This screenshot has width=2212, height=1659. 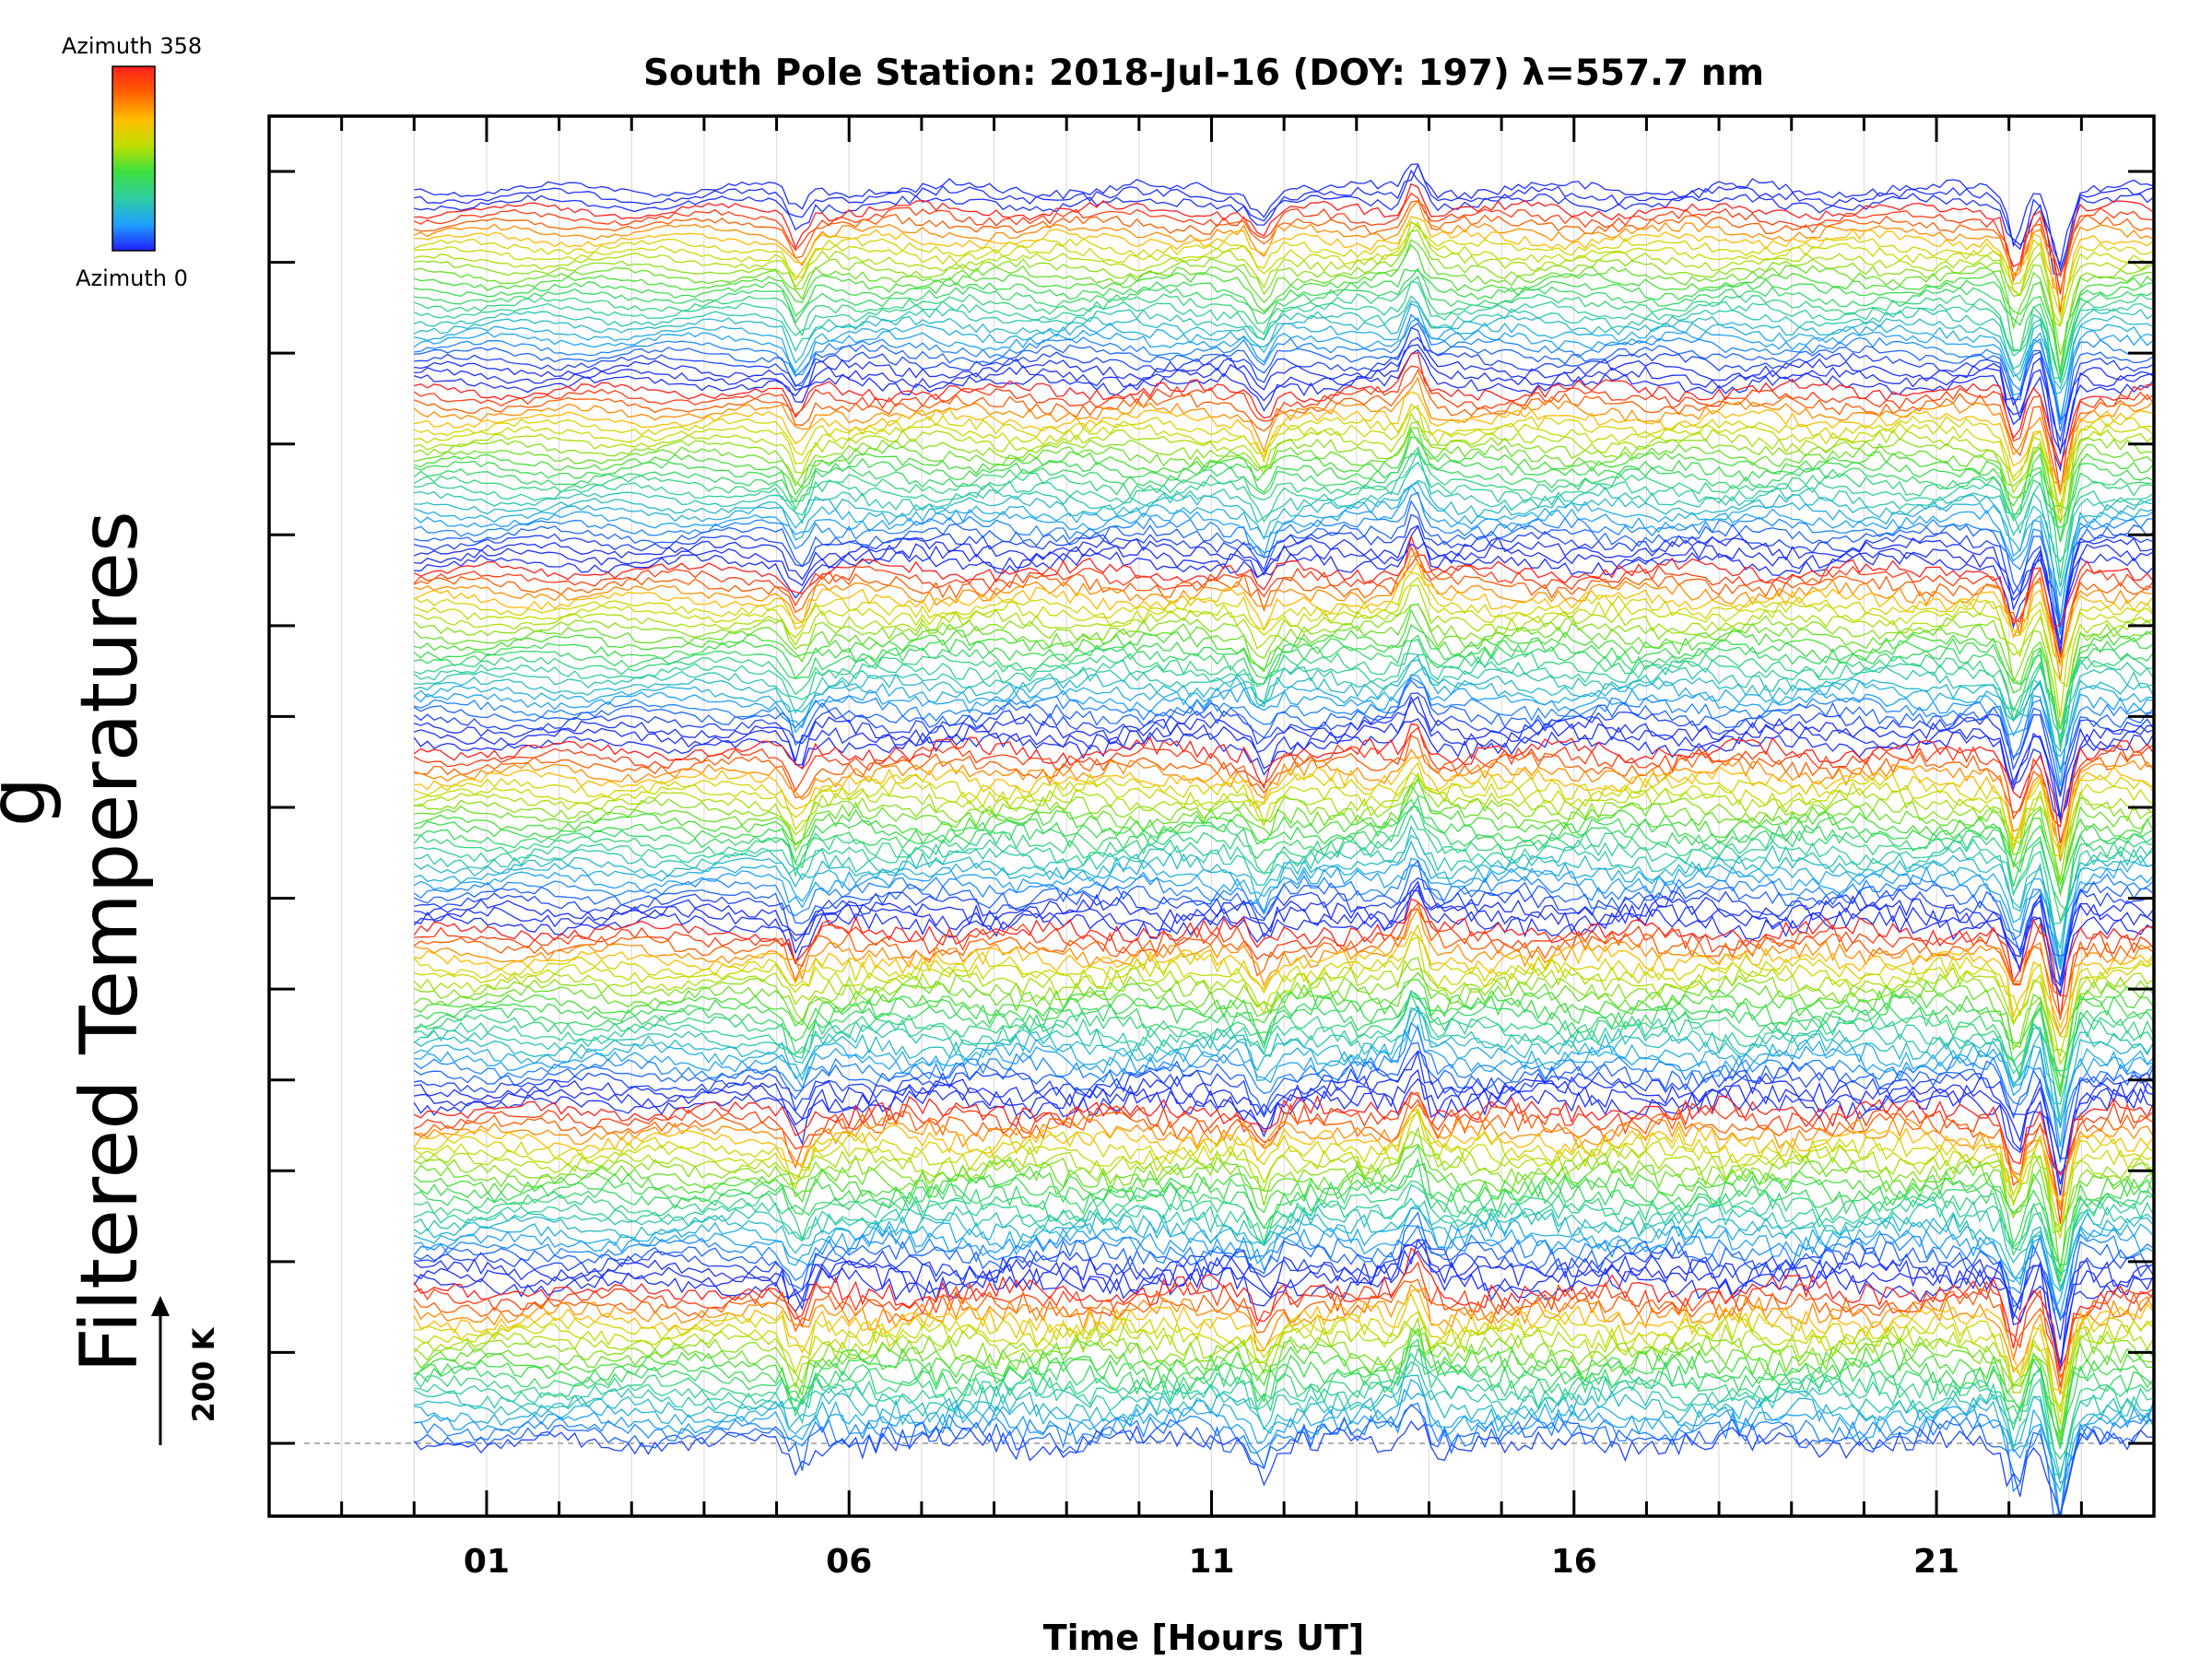 What do you see at coordinates (1936, 1562) in the screenshot?
I see `x-tick-label: 21` at bounding box center [1936, 1562].